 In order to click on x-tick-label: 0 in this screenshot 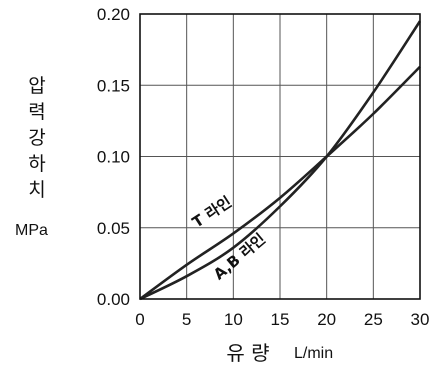, I will do `click(139, 319)`.